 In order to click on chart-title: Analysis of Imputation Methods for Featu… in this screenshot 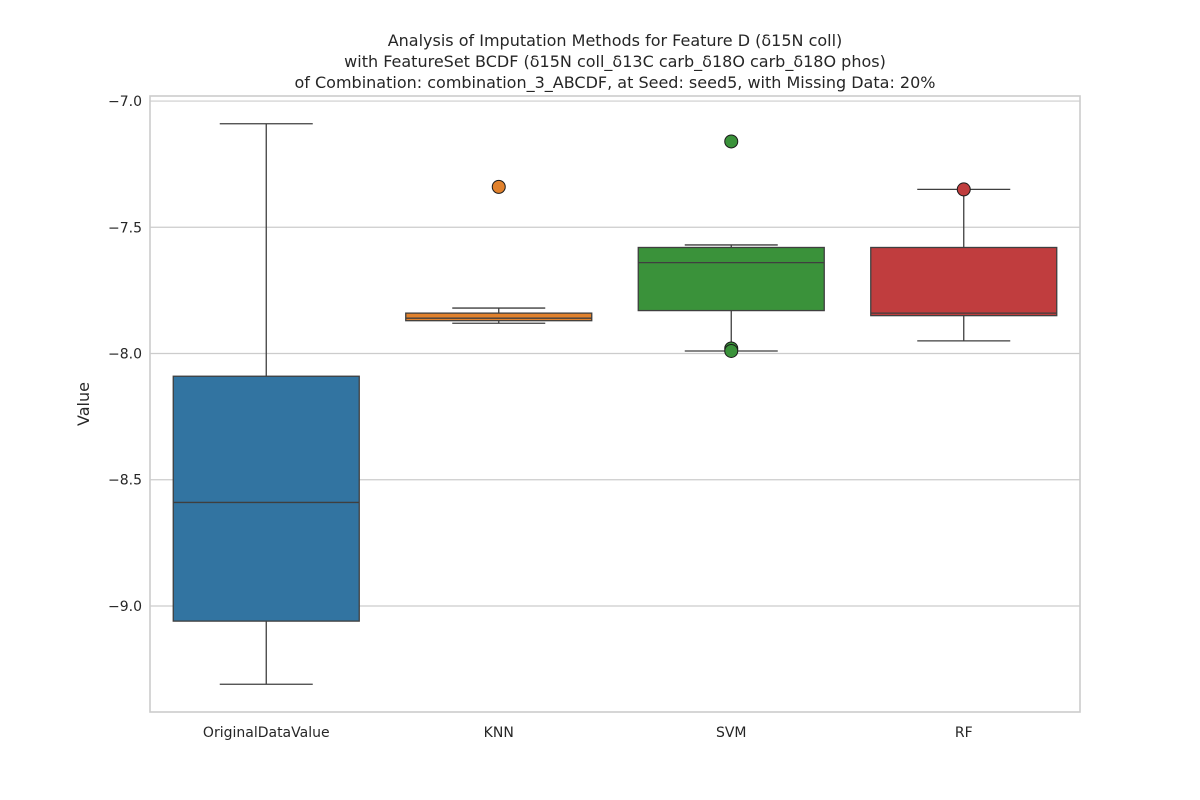, I will do `click(615, 62)`.